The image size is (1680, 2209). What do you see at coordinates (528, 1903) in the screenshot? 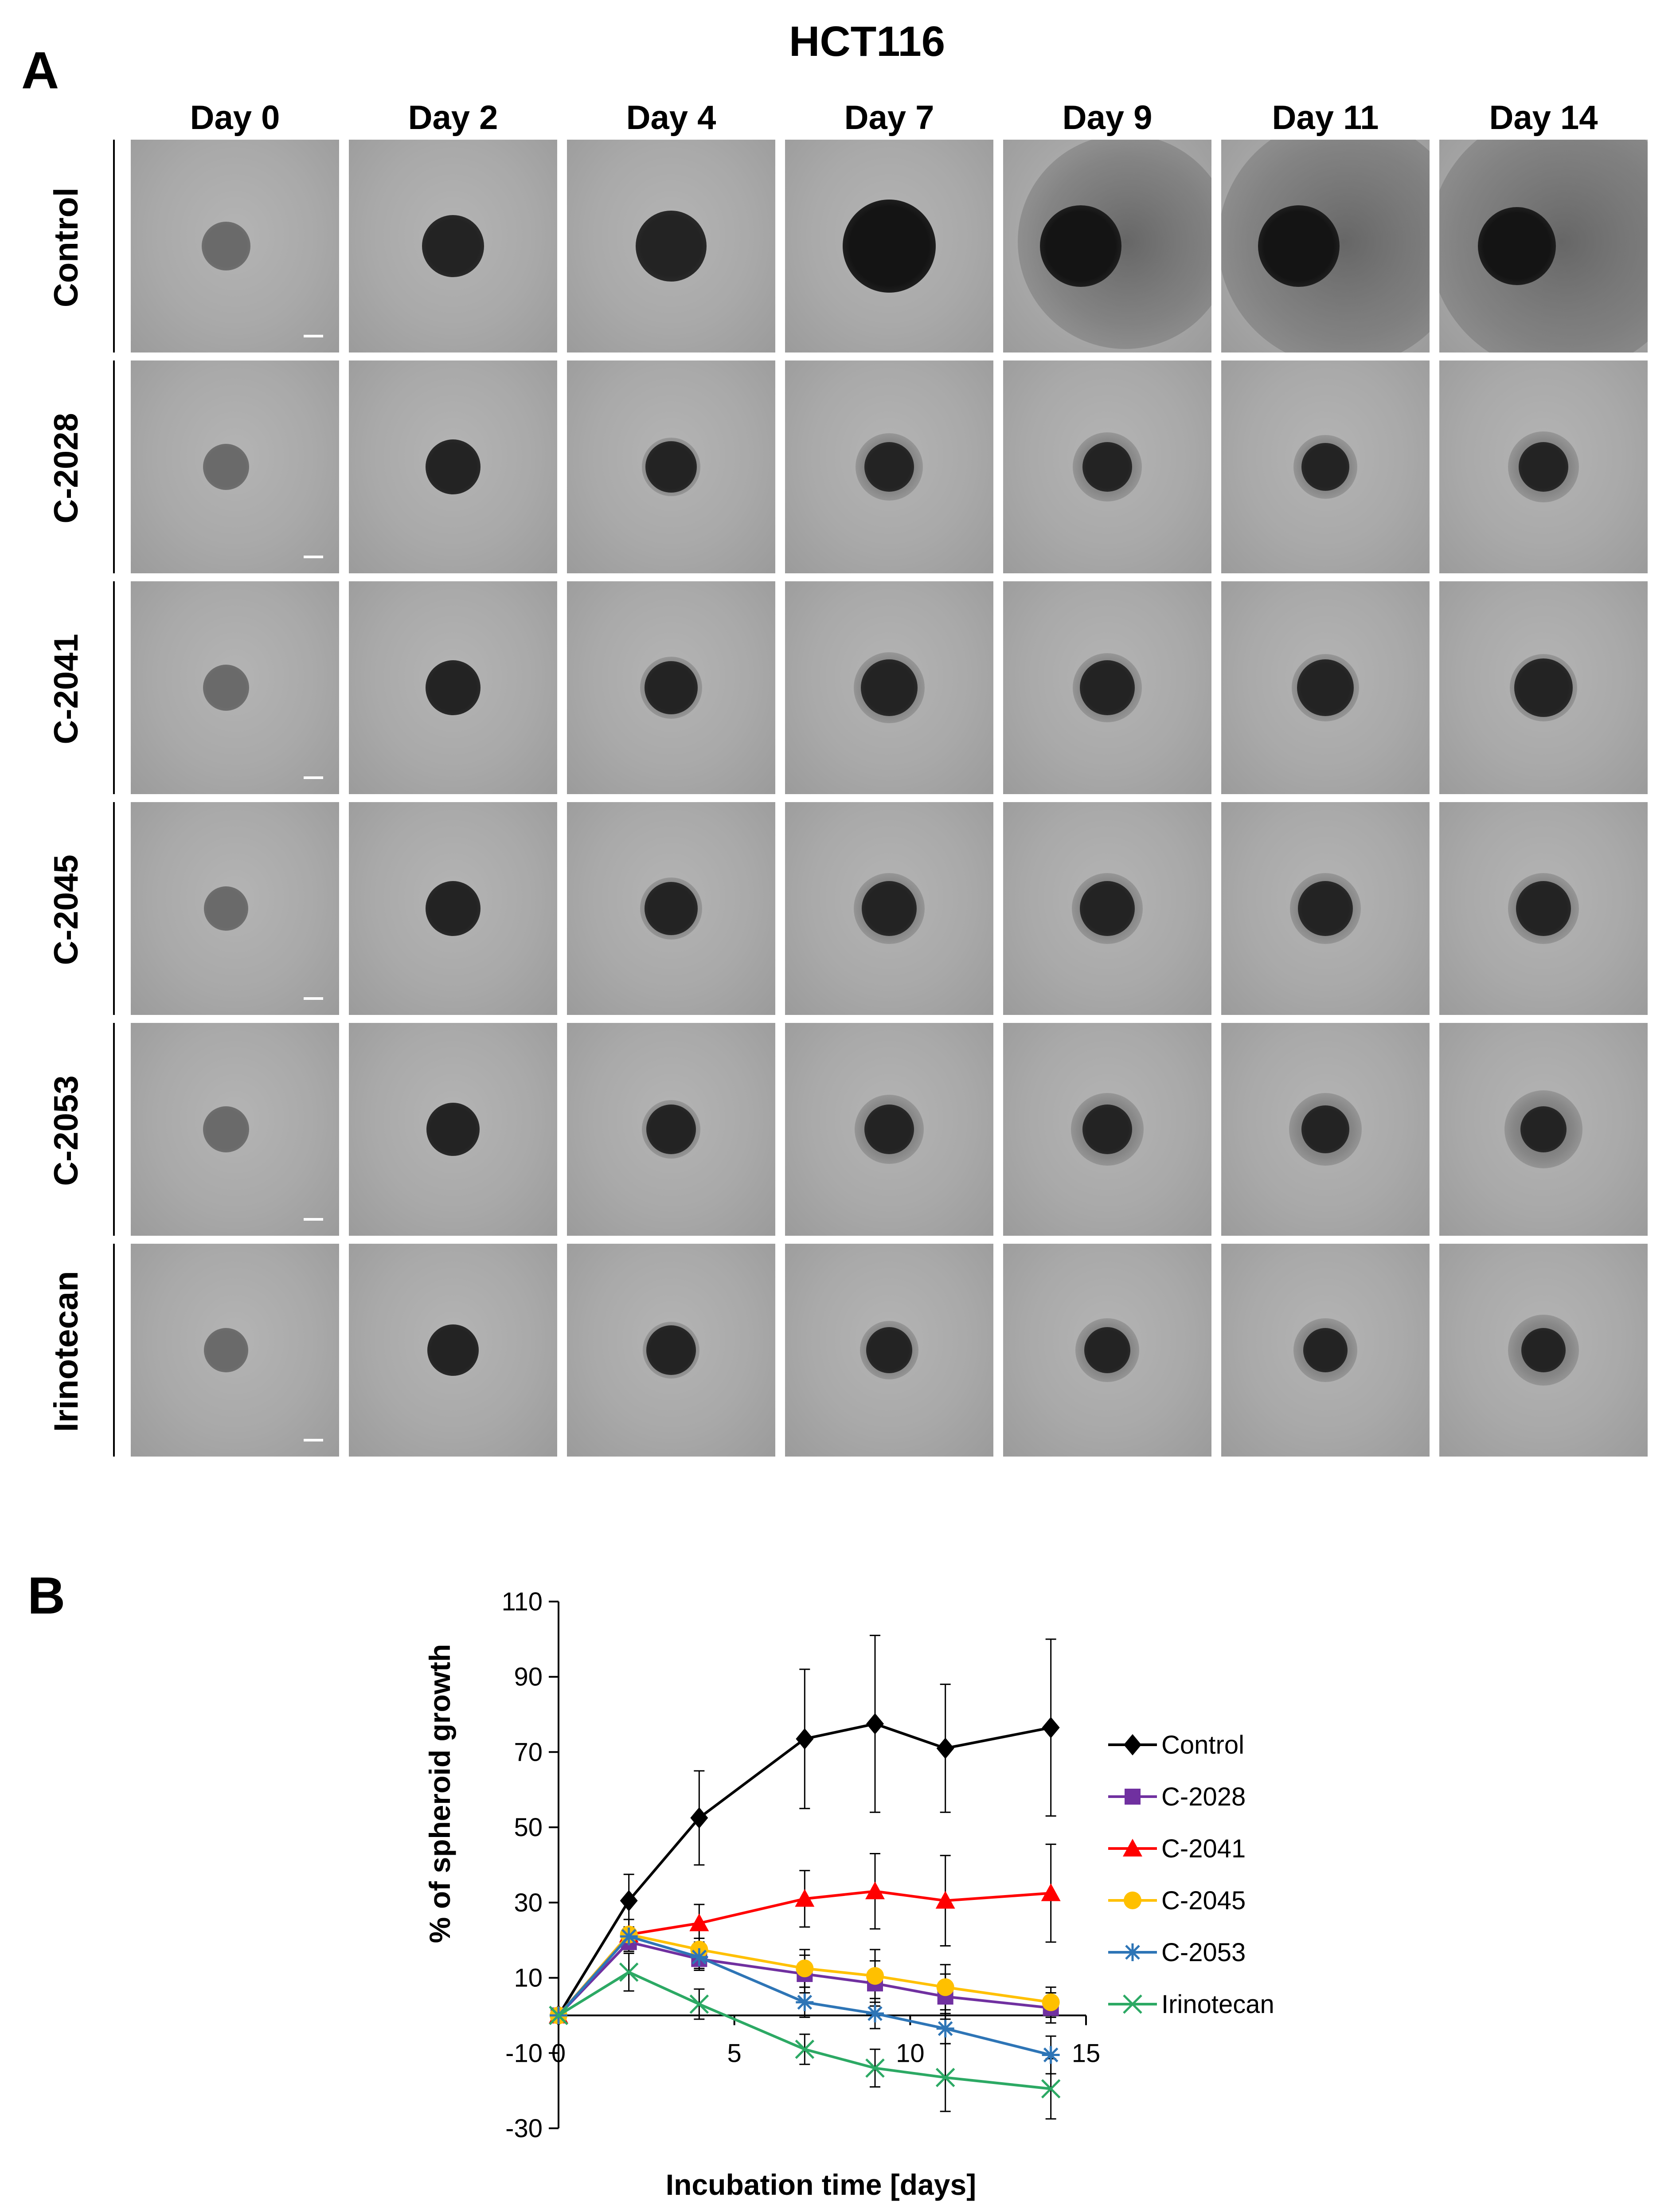
I see `y-tick-label: 30` at bounding box center [528, 1903].